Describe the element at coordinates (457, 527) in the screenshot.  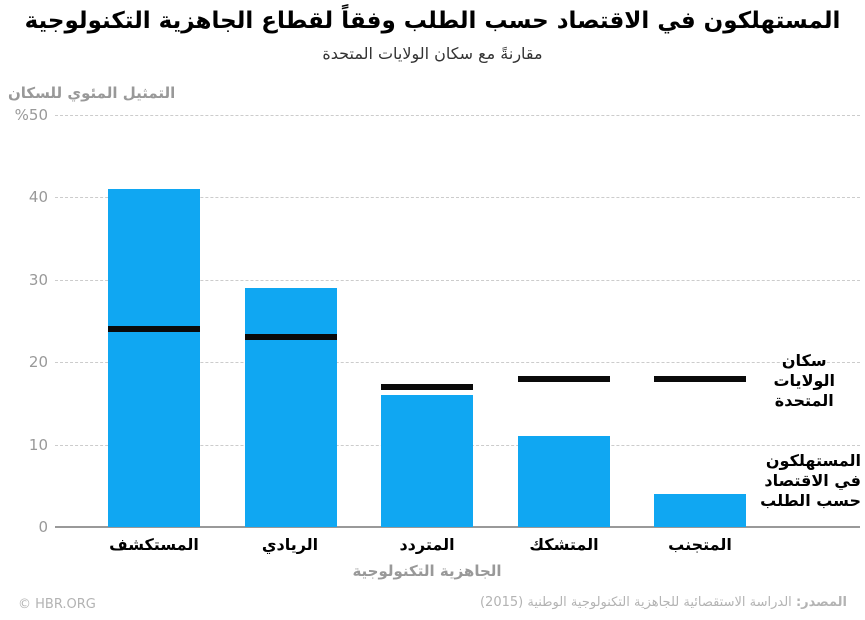
I see `x-axis-baseline` at that location.